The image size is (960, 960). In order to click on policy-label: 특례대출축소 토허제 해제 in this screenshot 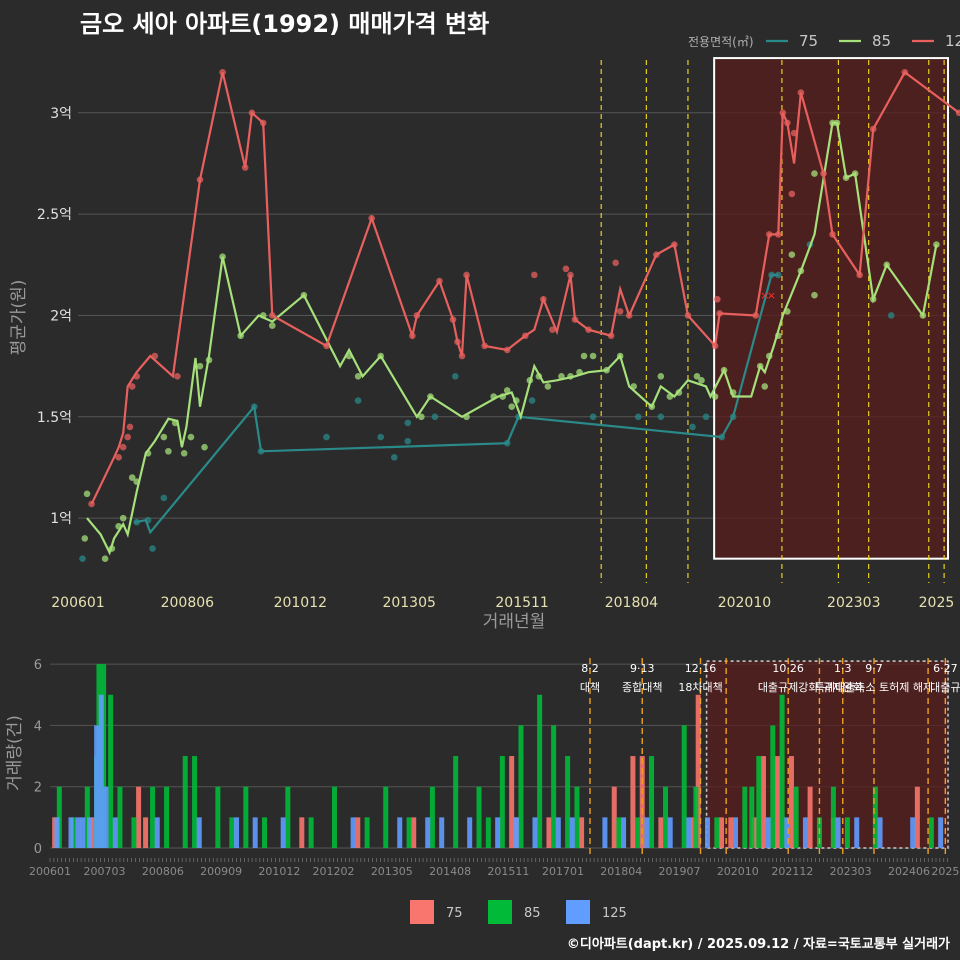, I will do `click(874, 687)`.